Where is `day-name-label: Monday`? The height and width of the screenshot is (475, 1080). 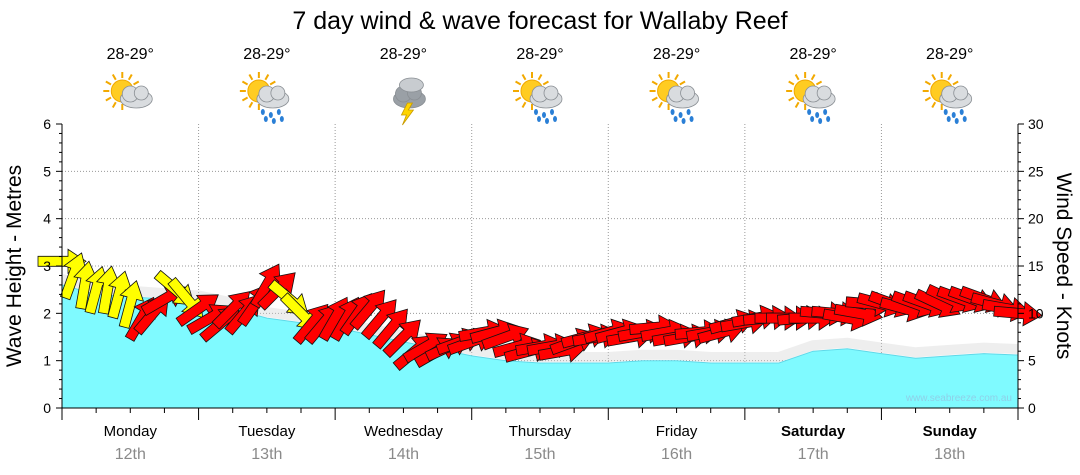 day-name-label: Monday is located at coordinates (131, 431).